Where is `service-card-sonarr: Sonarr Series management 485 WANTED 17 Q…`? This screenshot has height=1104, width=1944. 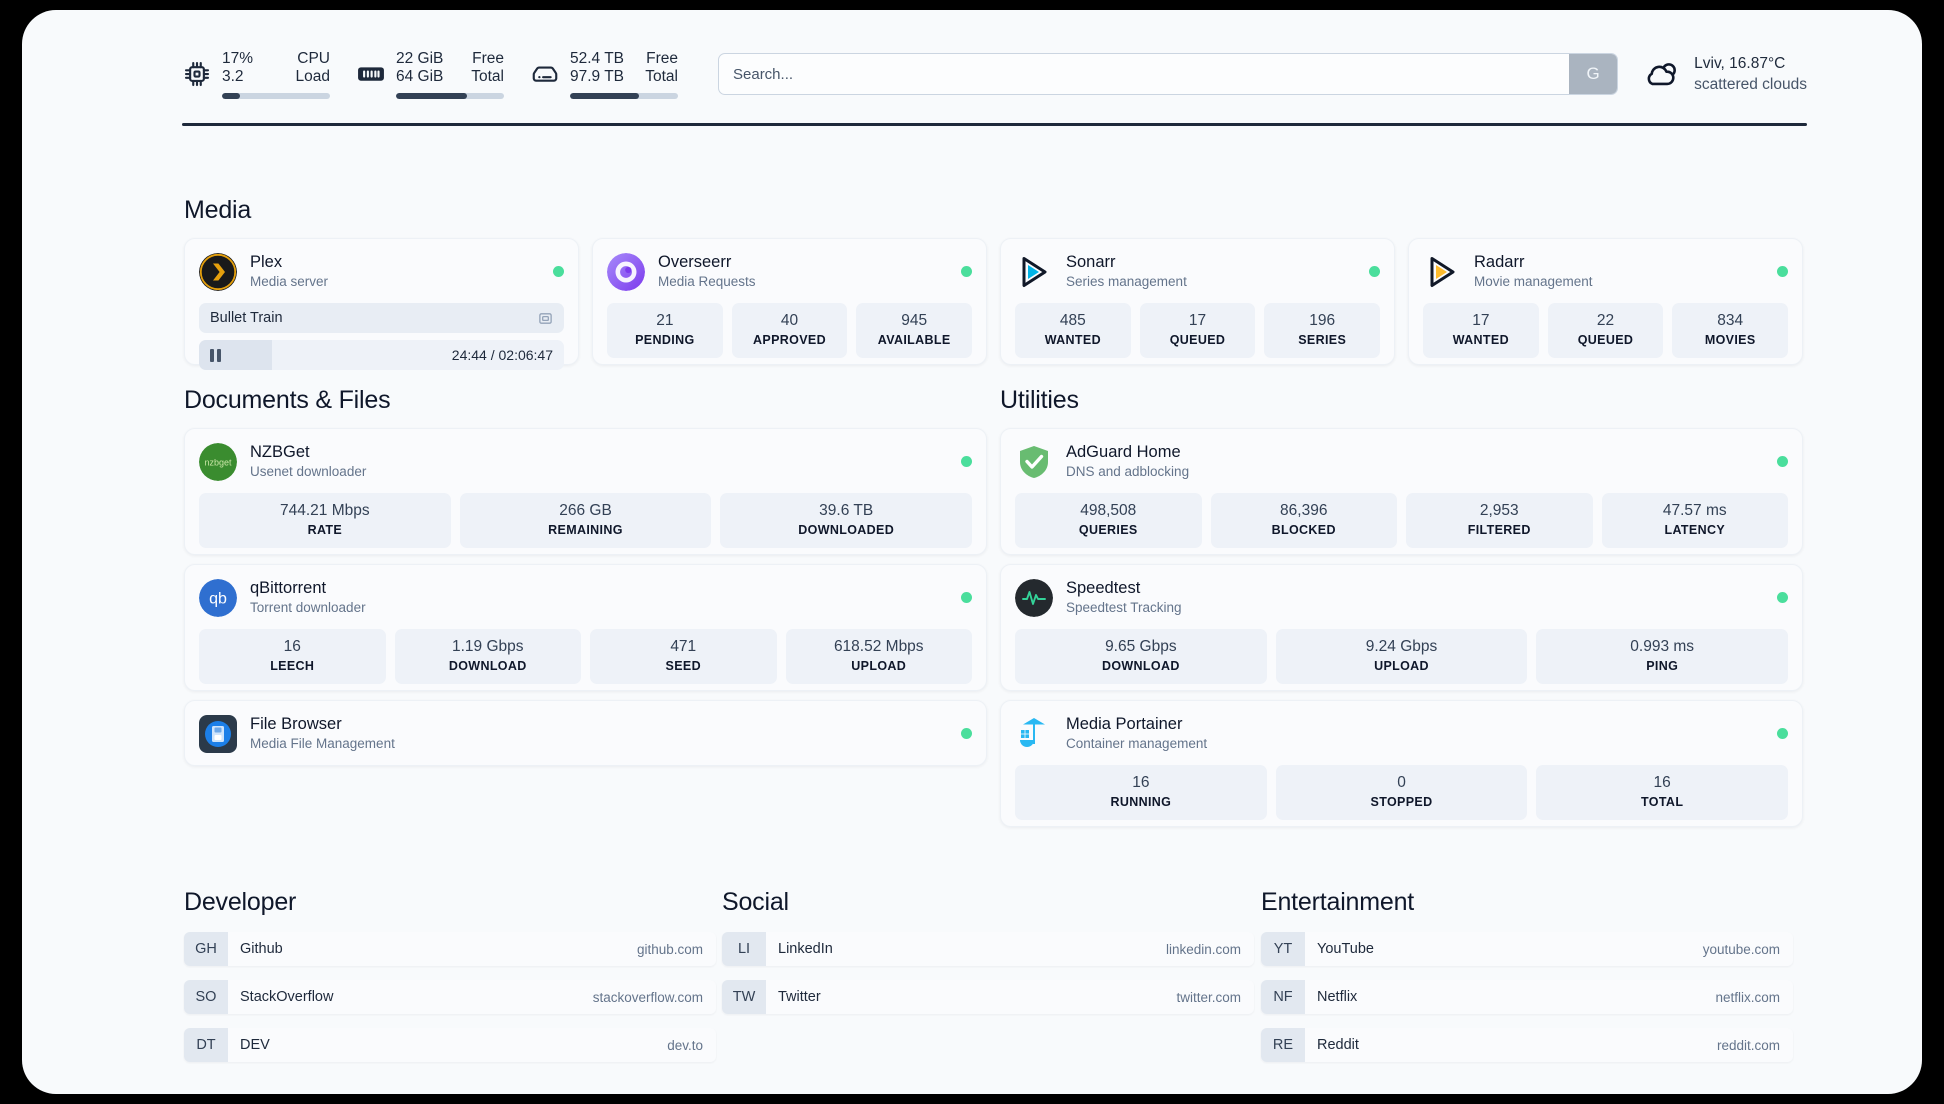 service-card-sonarr: Sonarr Series management 485 WANTED 17 Q… is located at coordinates (1197, 301).